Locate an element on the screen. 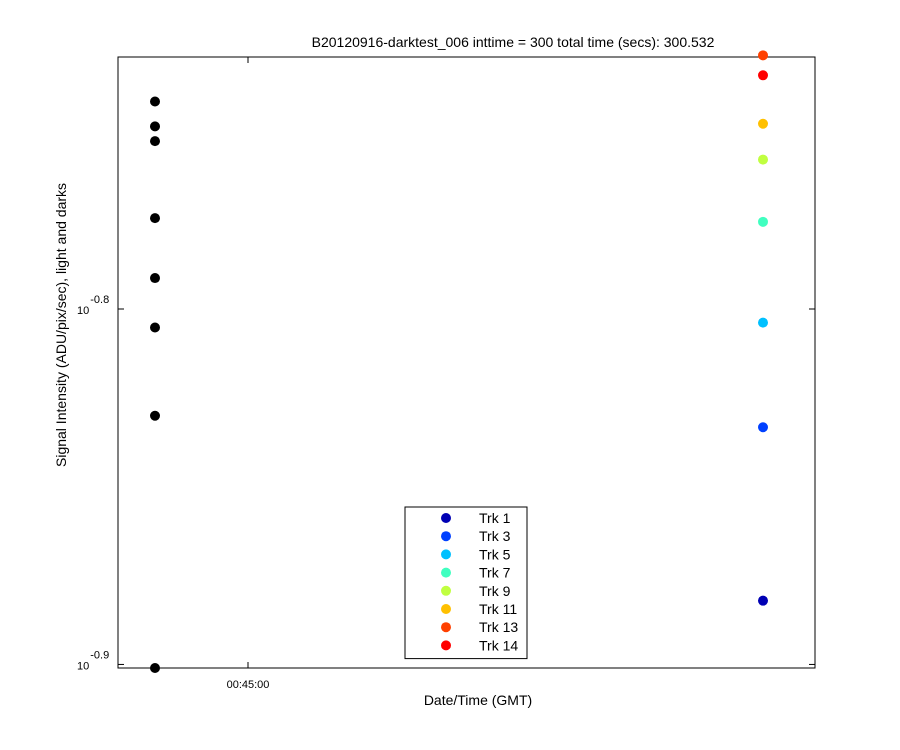 Image resolution: width=900 pixels, height=750 pixels. x-tick-label: 00:45:00 is located at coordinates (248, 685).